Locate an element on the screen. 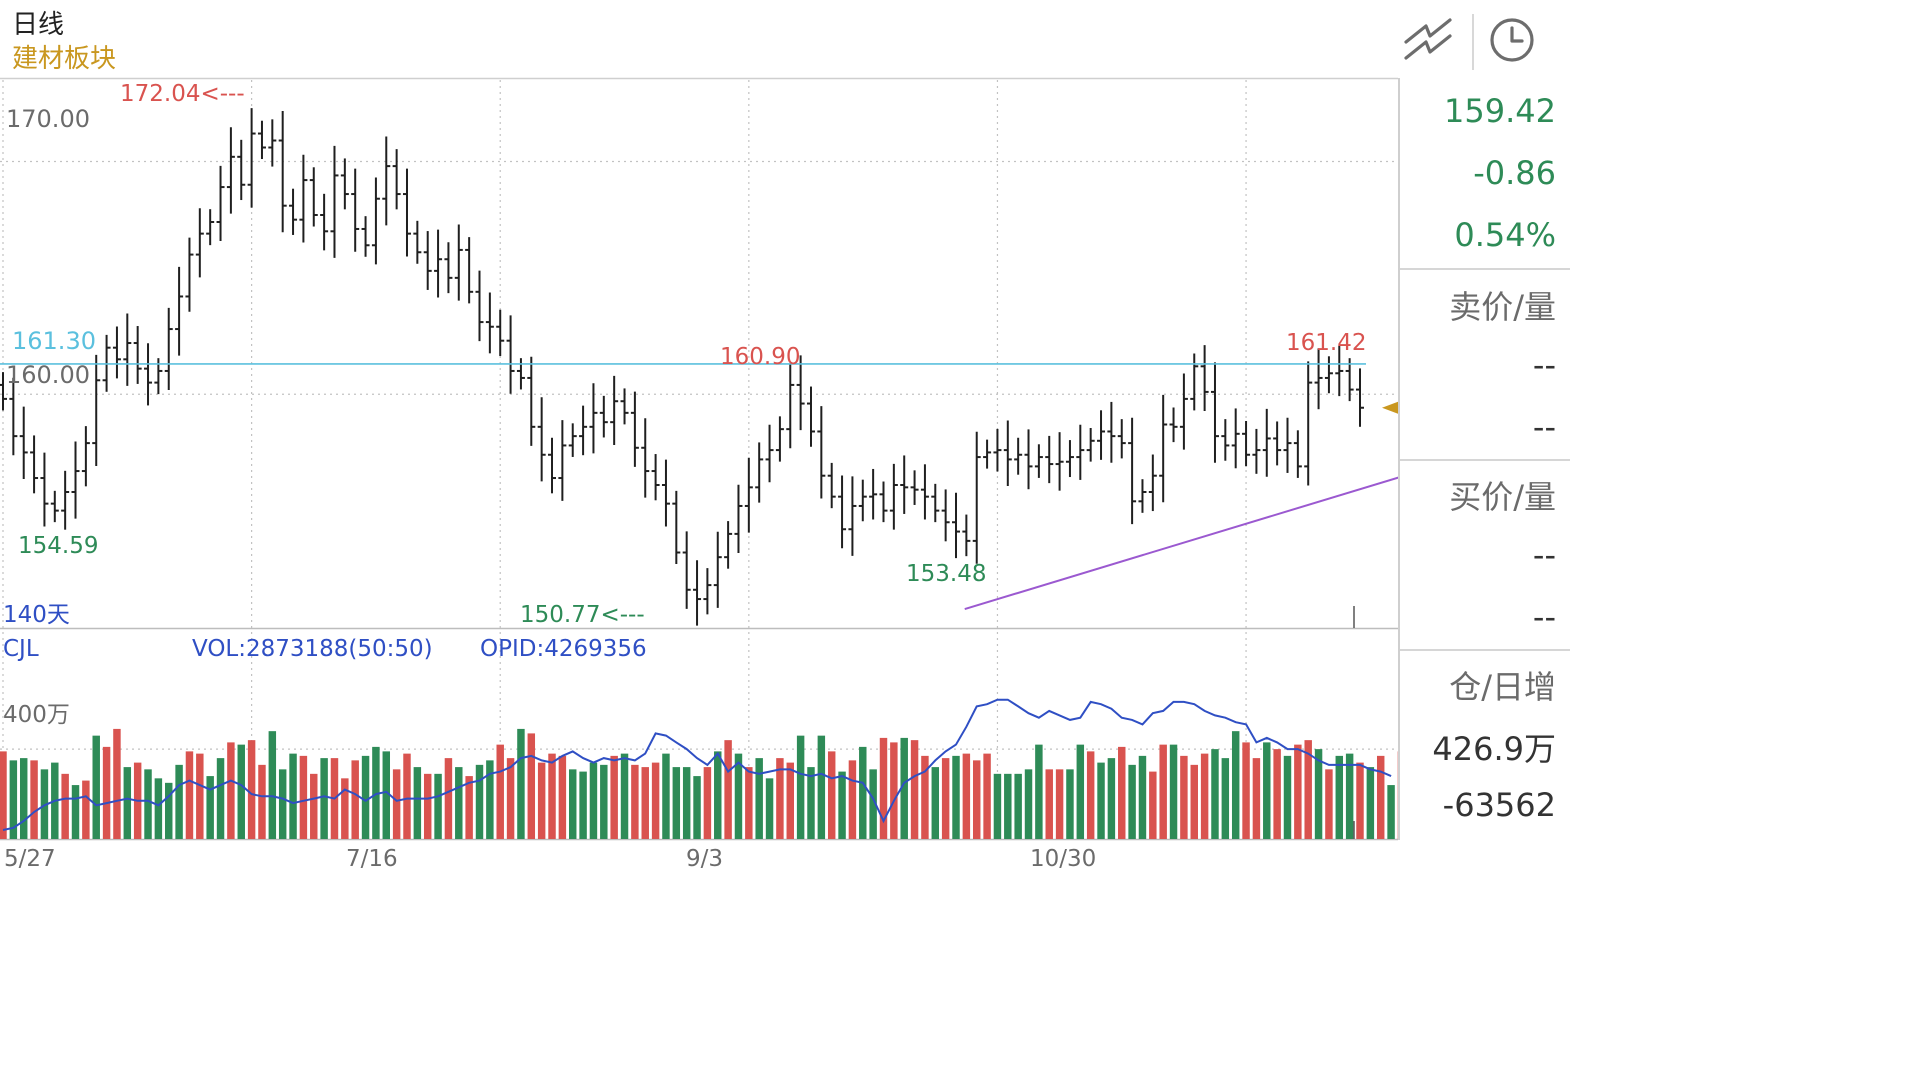  instrument-name: 建材板块 is located at coordinates (64, 59).